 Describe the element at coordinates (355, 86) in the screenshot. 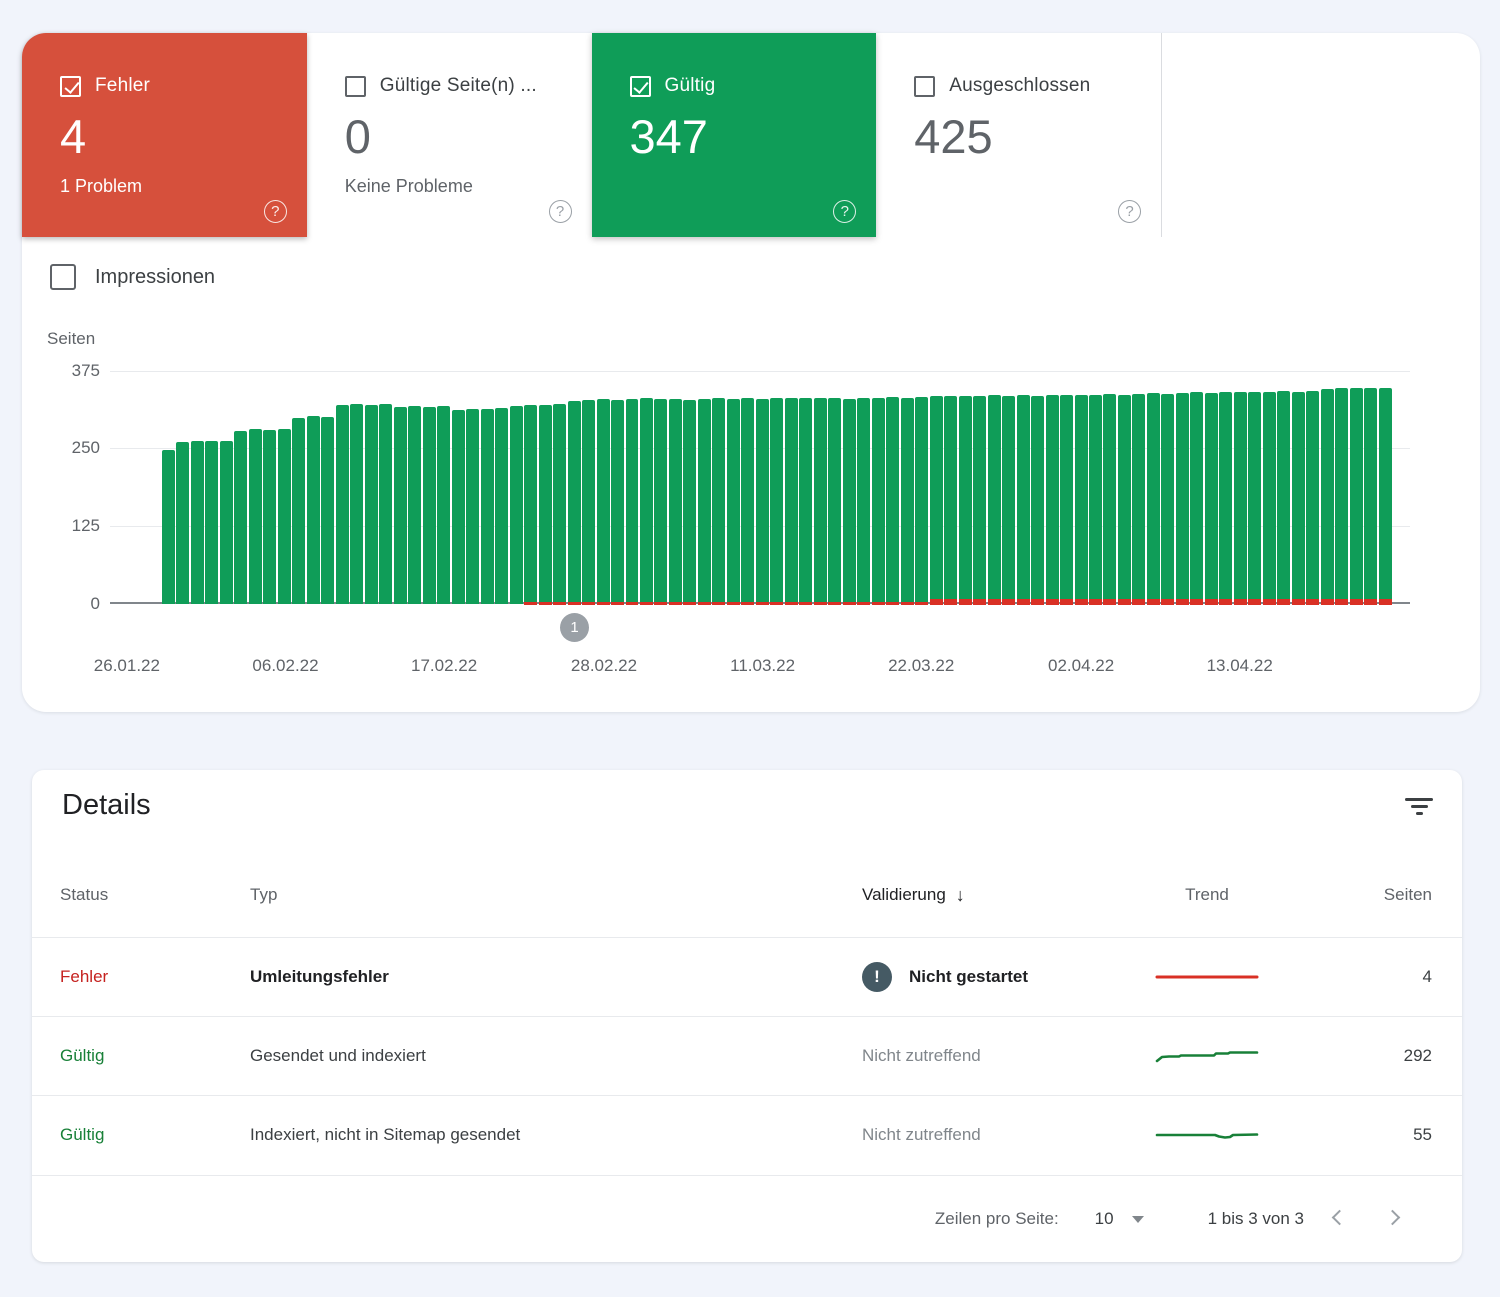

I see `gueltige-seiten-checkbox` at that location.